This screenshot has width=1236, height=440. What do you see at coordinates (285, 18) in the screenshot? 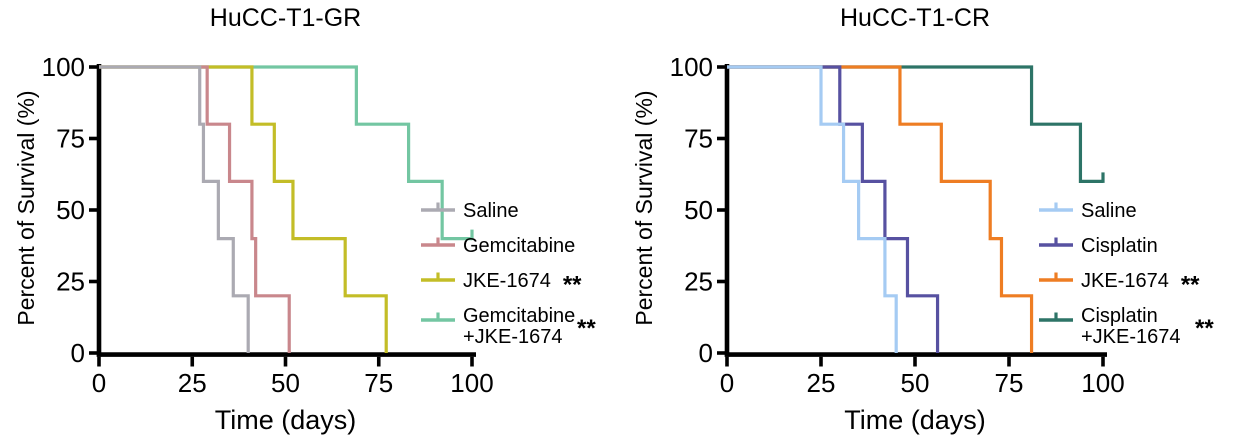
I see `chart-title-gr: HuCC-T1-GR` at bounding box center [285, 18].